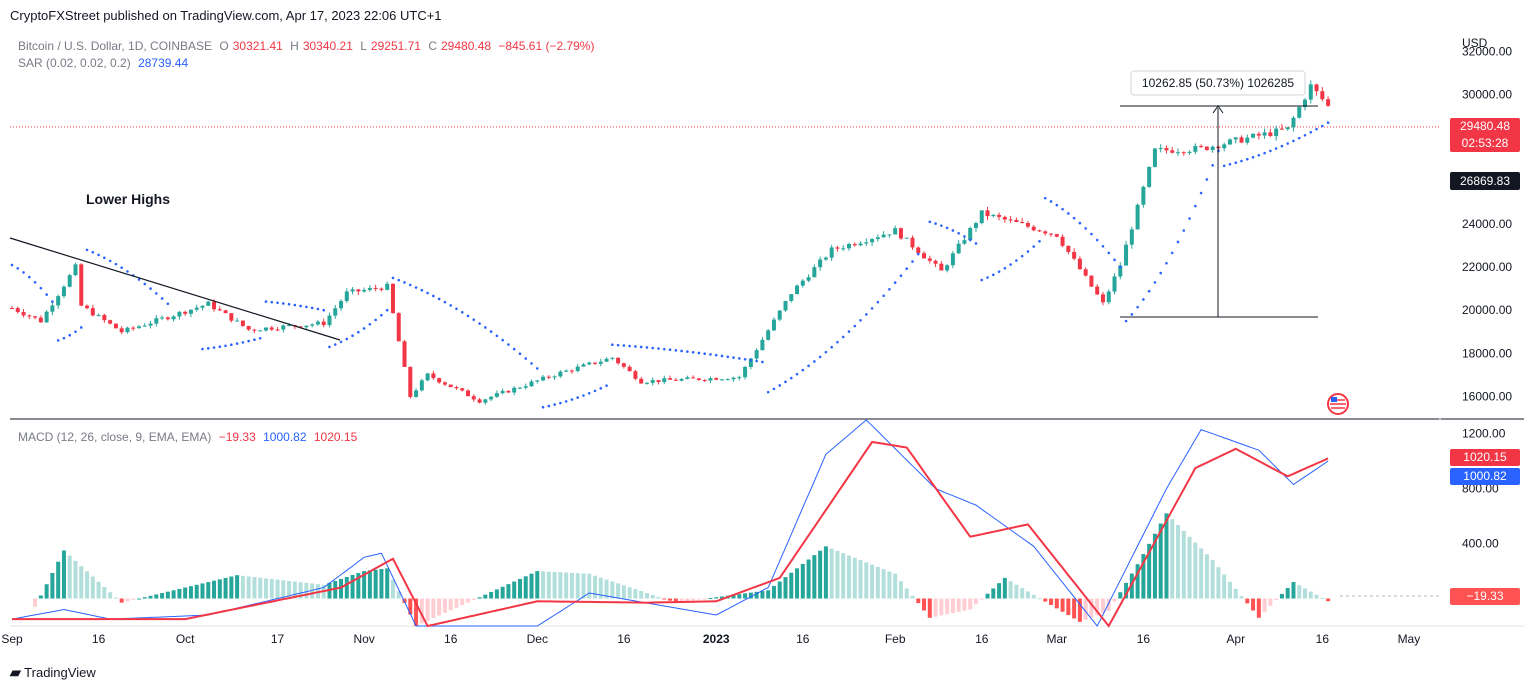  Describe the element at coordinates (1484, 434) in the screenshot. I see `macd-tick-label: 1200.00` at that location.